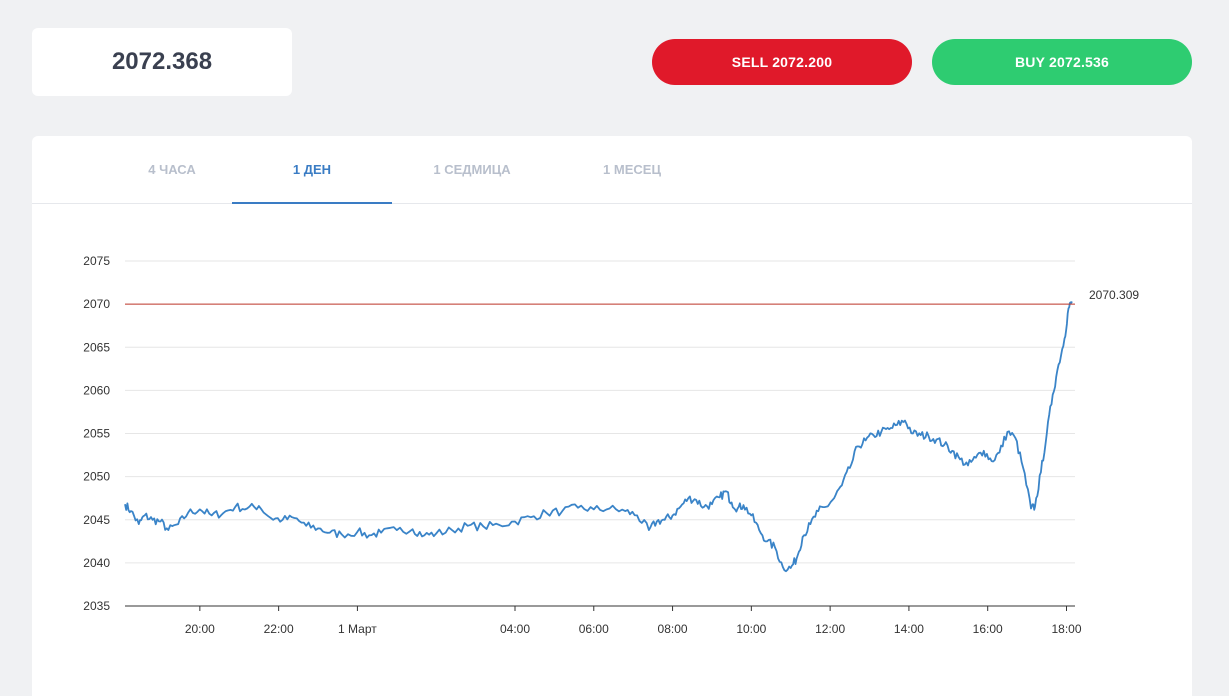 The height and width of the screenshot is (696, 1229). I want to click on current-price-value: 2072.368, so click(162, 61).